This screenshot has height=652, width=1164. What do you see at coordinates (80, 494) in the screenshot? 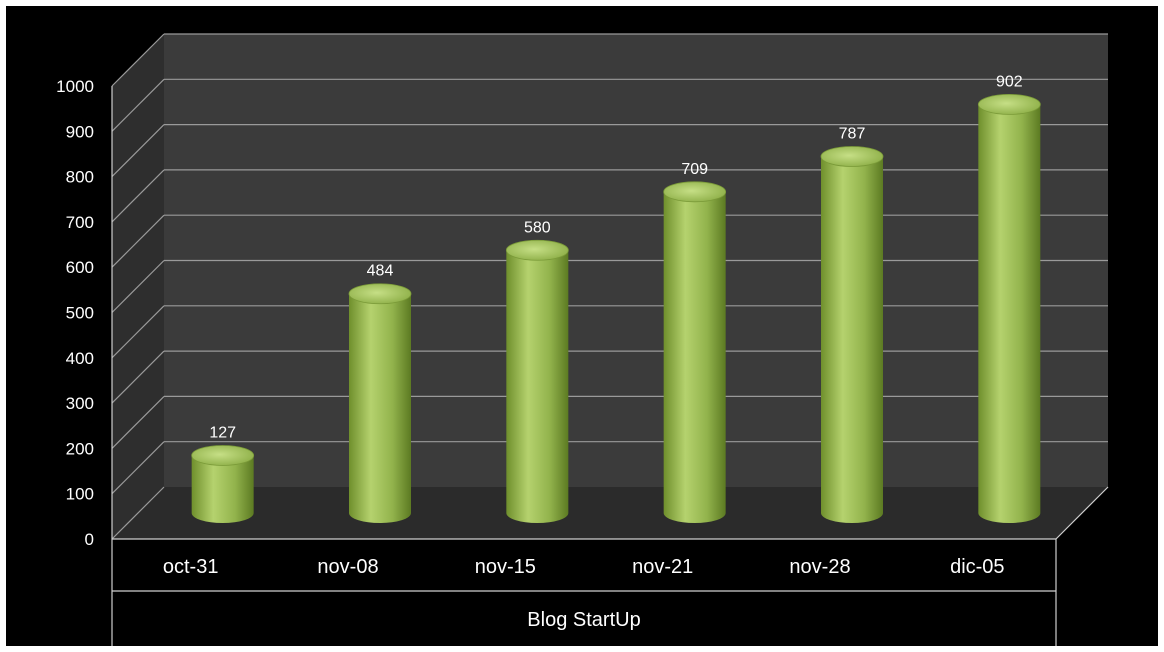
I see `y-tick-label: 100` at bounding box center [80, 494].